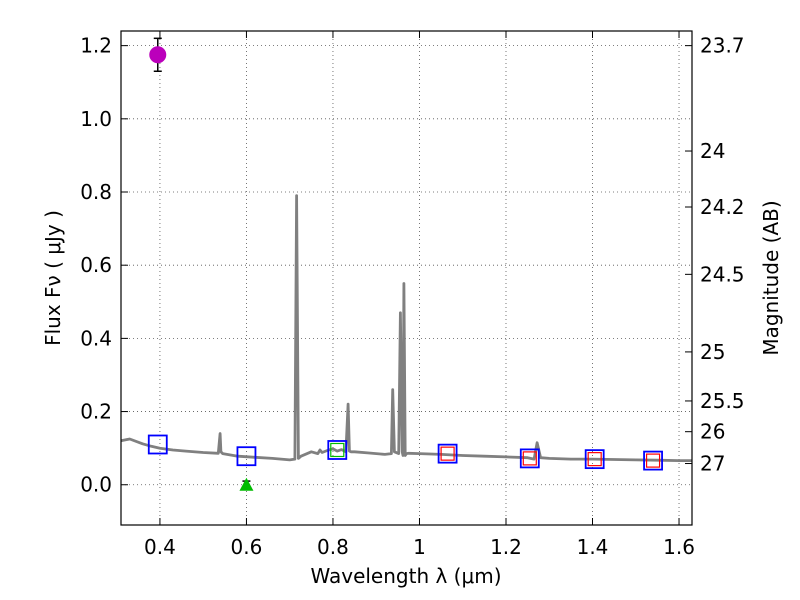 Image resolution: width=800 pixels, height=600 pixels. I want to click on x-tick-label: 1.6, so click(679, 547).